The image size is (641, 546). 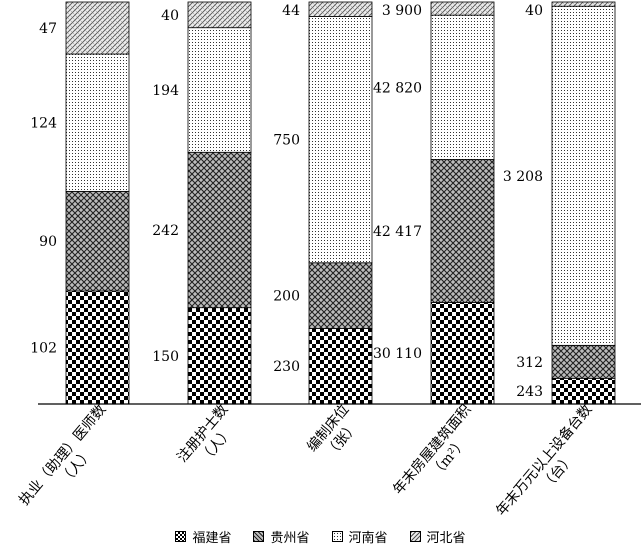 What do you see at coordinates (212, 538) in the screenshot?
I see `legend-label-fujian: 福建省` at bounding box center [212, 538].